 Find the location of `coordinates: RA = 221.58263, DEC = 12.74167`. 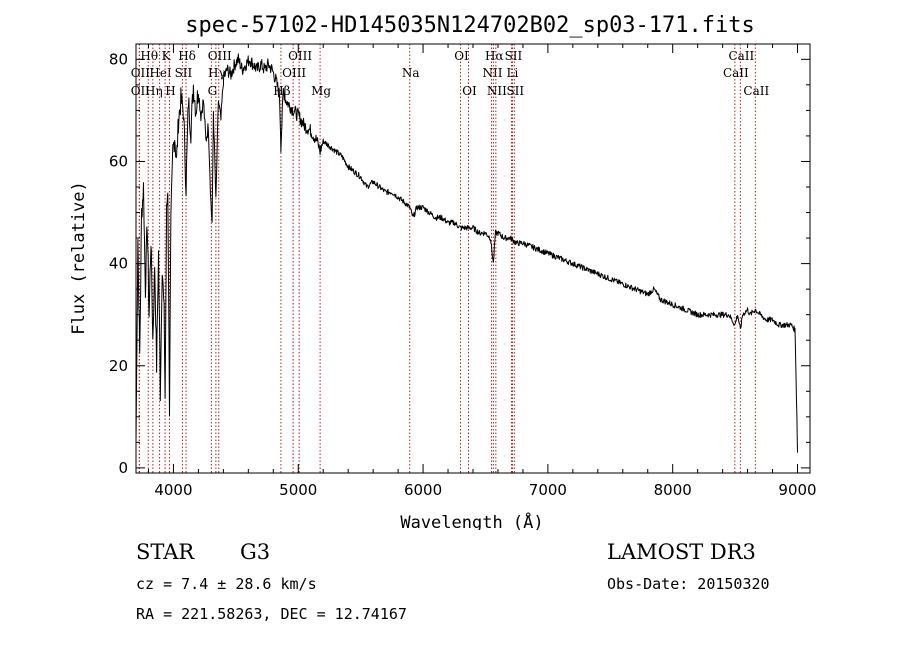

coordinates: RA = 221.58263, DEC = 12.74167 is located at coordinates (271, 614).